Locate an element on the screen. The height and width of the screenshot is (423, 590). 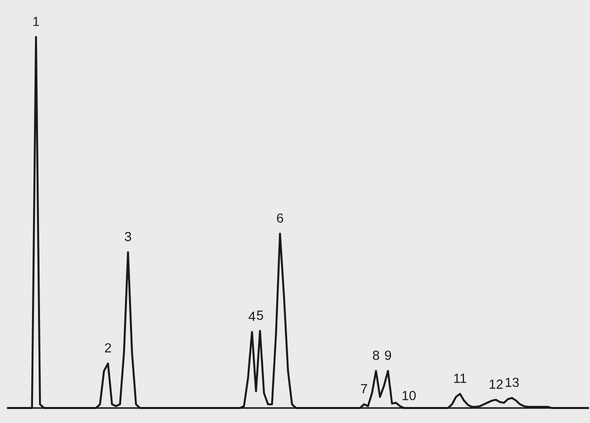
annotation: 13 is located at coordinates (512, 383).